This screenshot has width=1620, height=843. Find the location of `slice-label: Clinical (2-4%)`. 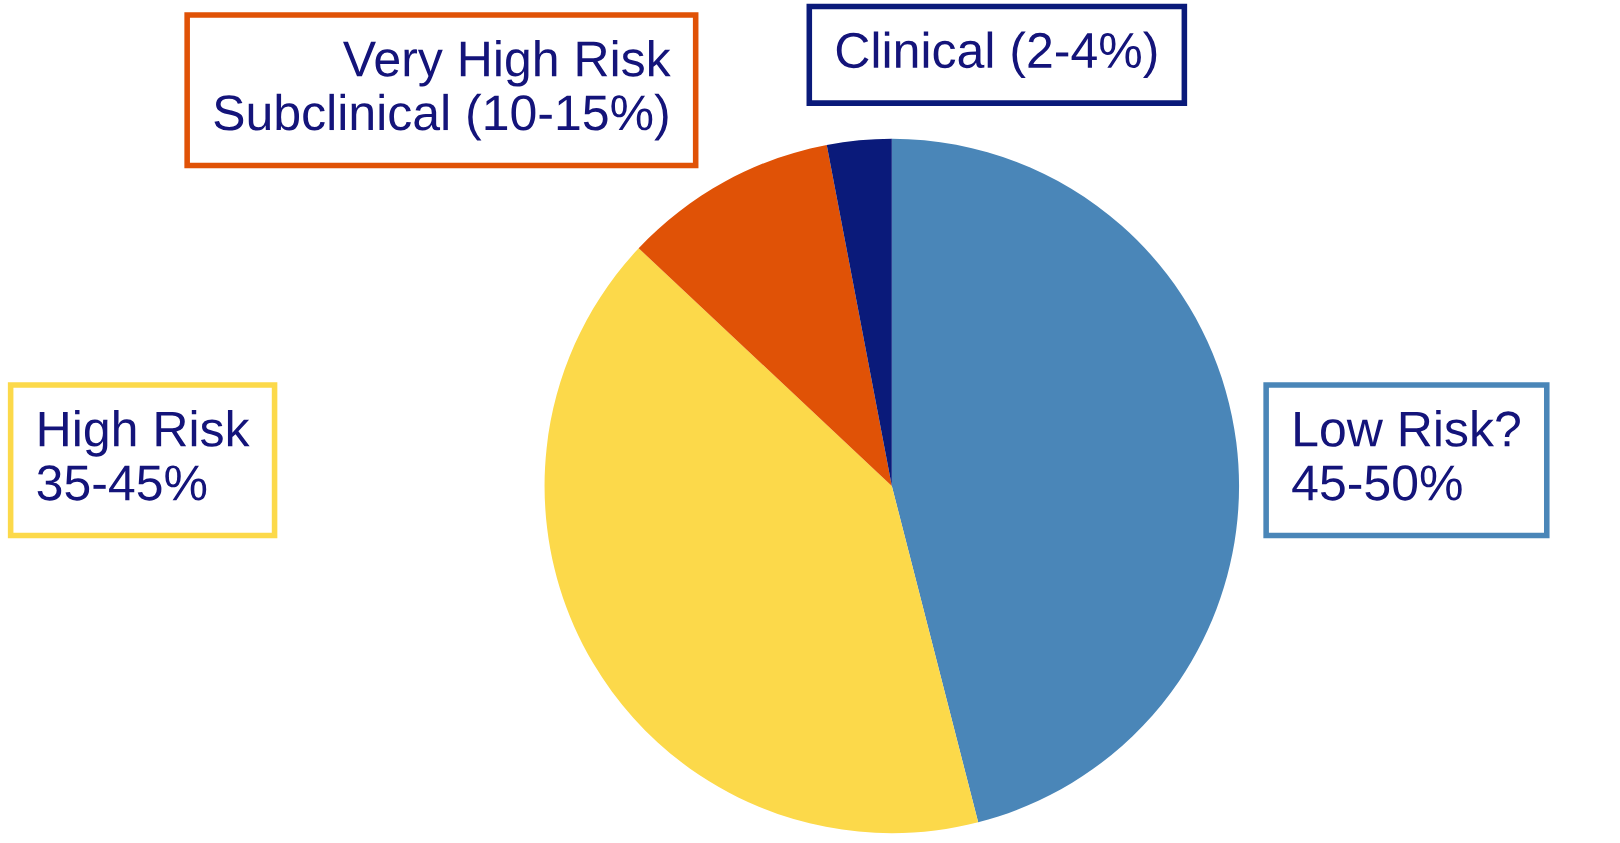

slice-label: Clinical (2-4%) is located at coordinates (996, 55).